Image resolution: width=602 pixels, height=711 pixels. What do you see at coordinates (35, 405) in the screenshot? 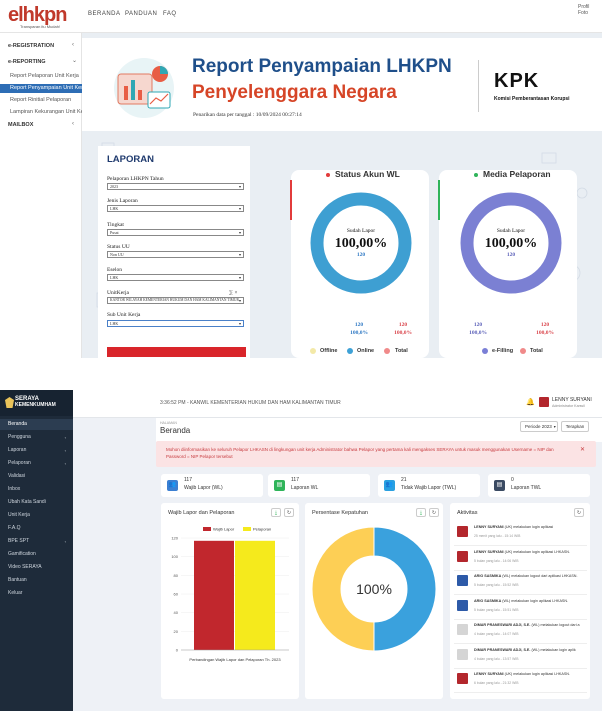
I see `seraya-logo-line2: KEMENKUMHAM` at bounding box center [35, 405].